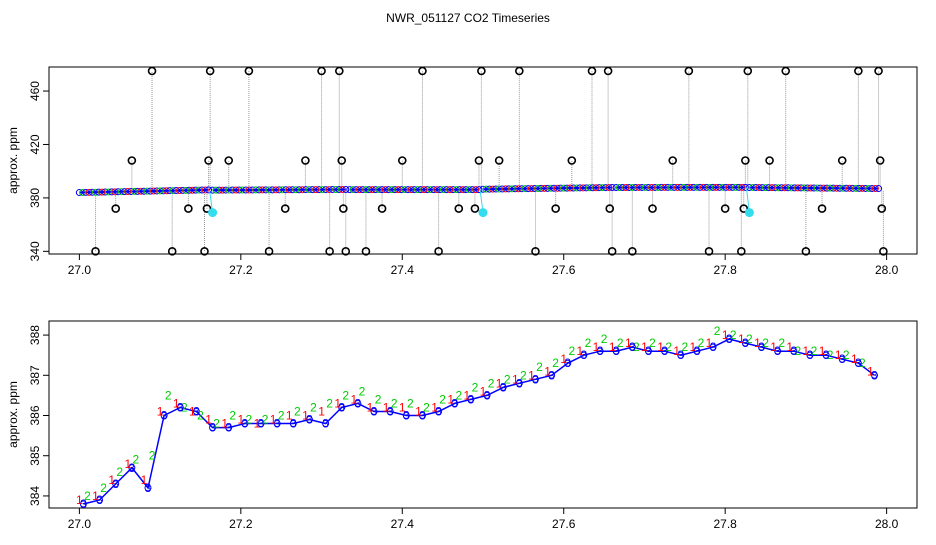 The width and height of the screenshot is (936, 545). I want to click on y-tick-label: 420, so click(35, 144).